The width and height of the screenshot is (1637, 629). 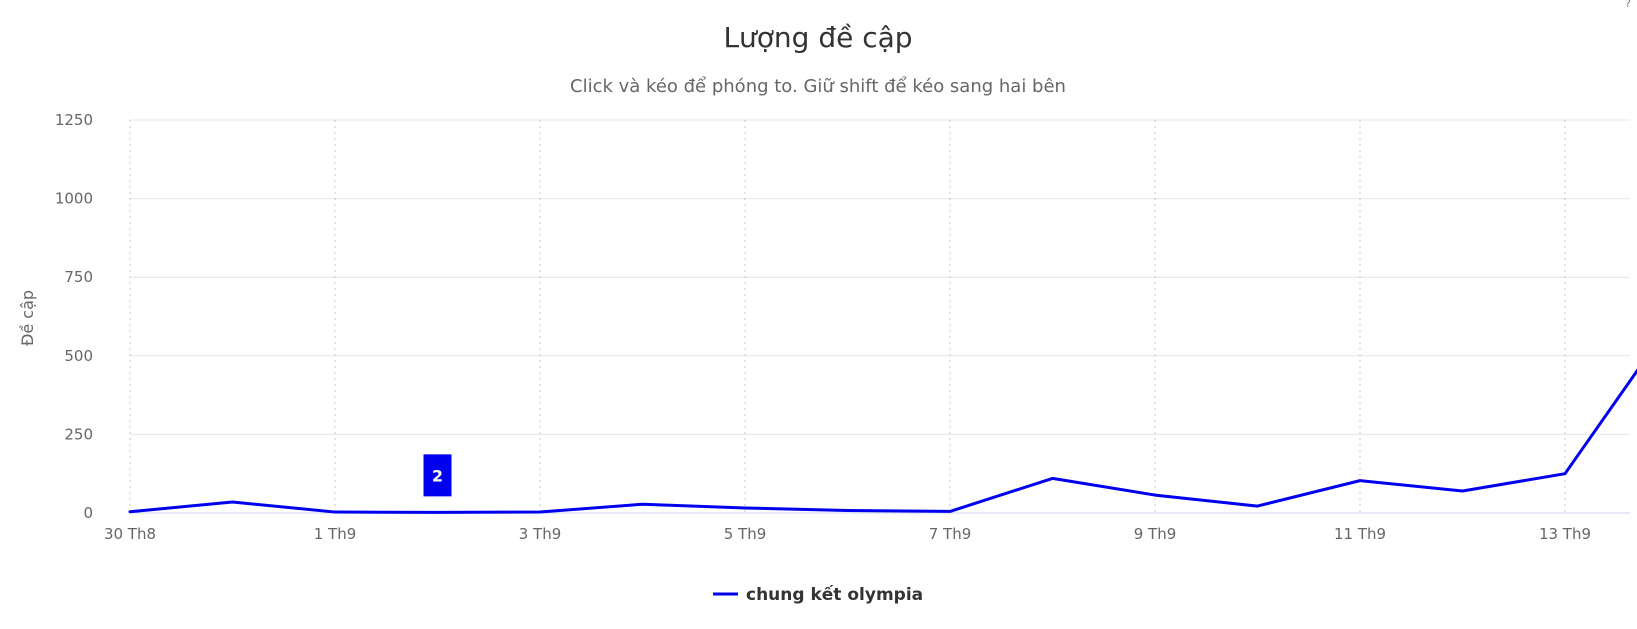 I want to click on y-tick-label: 0, so click(x=88, y=513).